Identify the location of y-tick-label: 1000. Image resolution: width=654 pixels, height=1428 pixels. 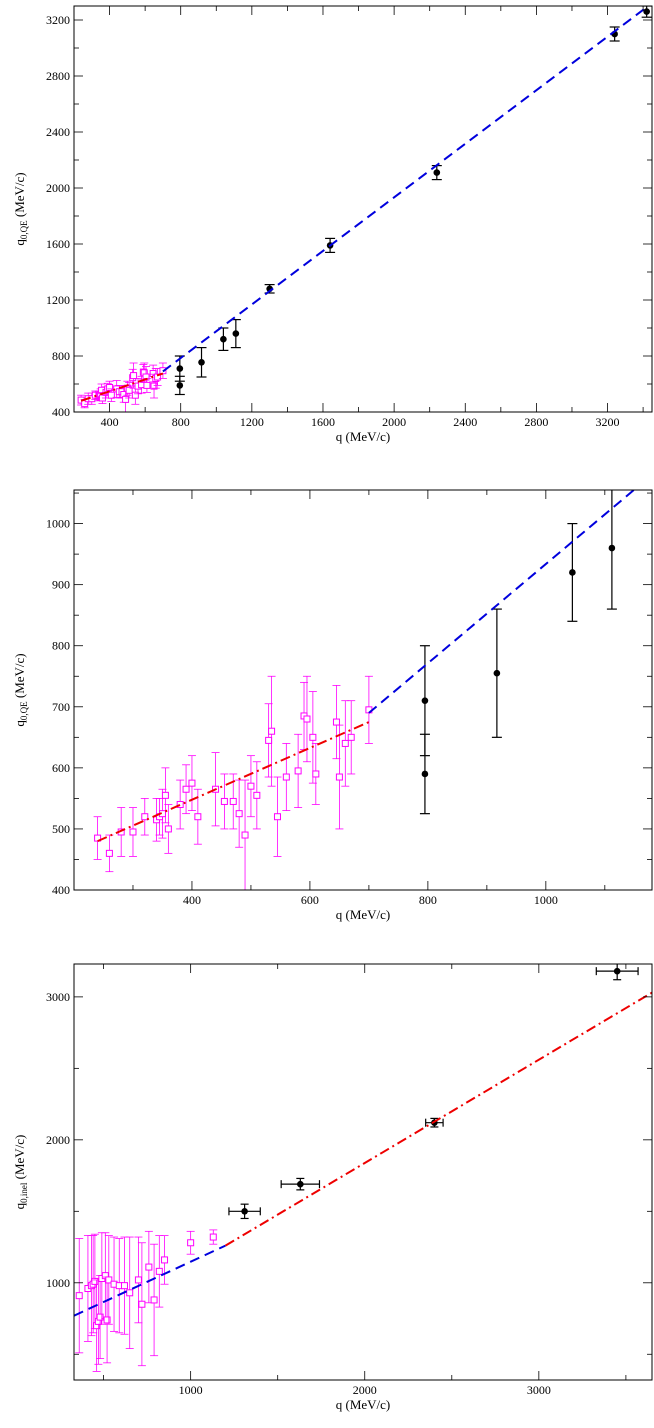
(58, 524).